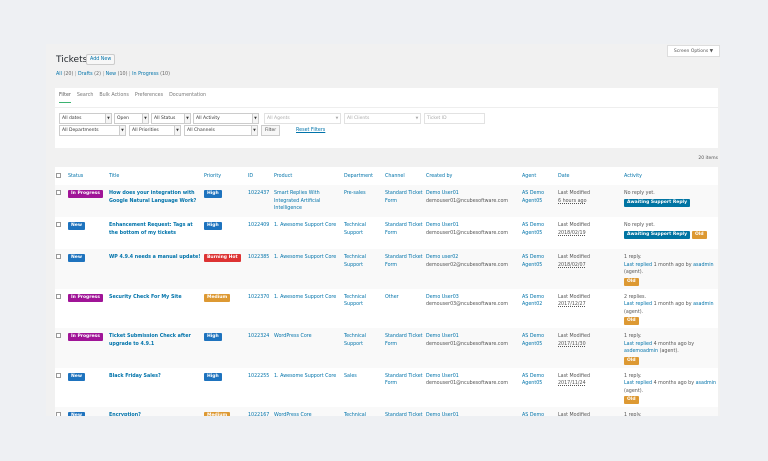 This screenshot has width=768, height=461. Describe the element at coordinates (65, 98) in the screenshot. I see `tab-filter: Filter` at that location.